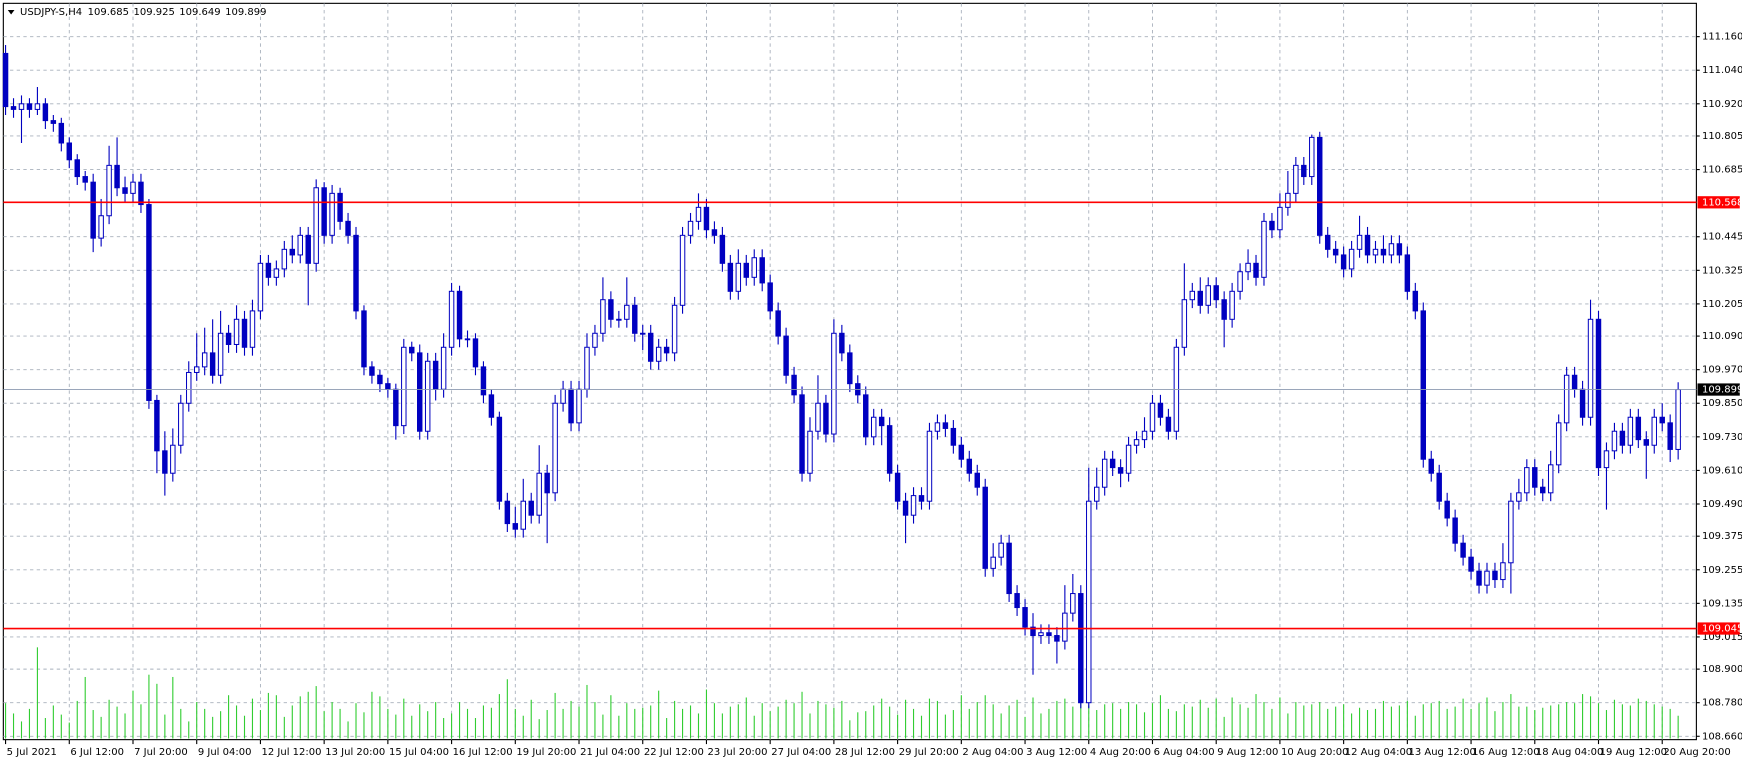 The height and width of the screenshot is (763, 1742). What do you see at coordinates (1718, 389) in the screenshot?
I see `current-price-box` at bounding box center [1718, 389].